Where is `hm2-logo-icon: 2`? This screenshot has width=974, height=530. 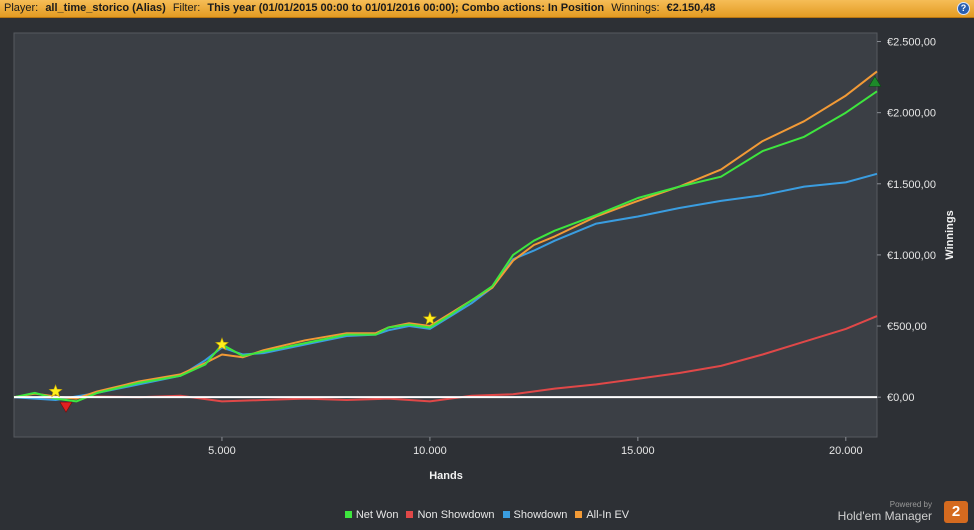 hm2-logo-icon: 2 is located at coordinates (956, 512).